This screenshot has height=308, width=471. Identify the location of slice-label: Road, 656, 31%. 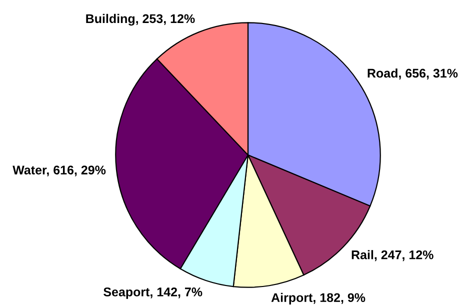
(413, 74).